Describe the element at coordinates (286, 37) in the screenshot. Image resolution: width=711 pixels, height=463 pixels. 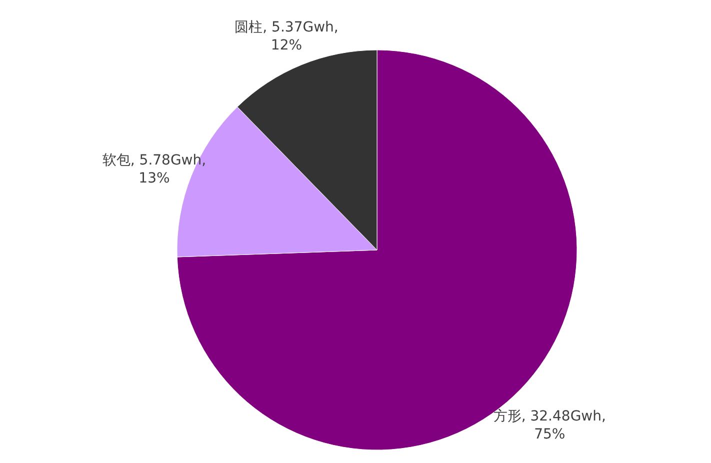
I see `slice-label: 圆柱, 5.37Gwh, 12%` at that location.